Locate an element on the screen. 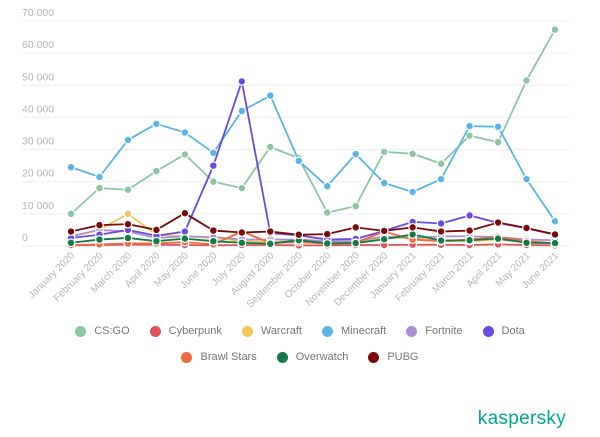 The image size is (600, 437). legend-item: Cyberpunk is located at coordinates (185, 331).